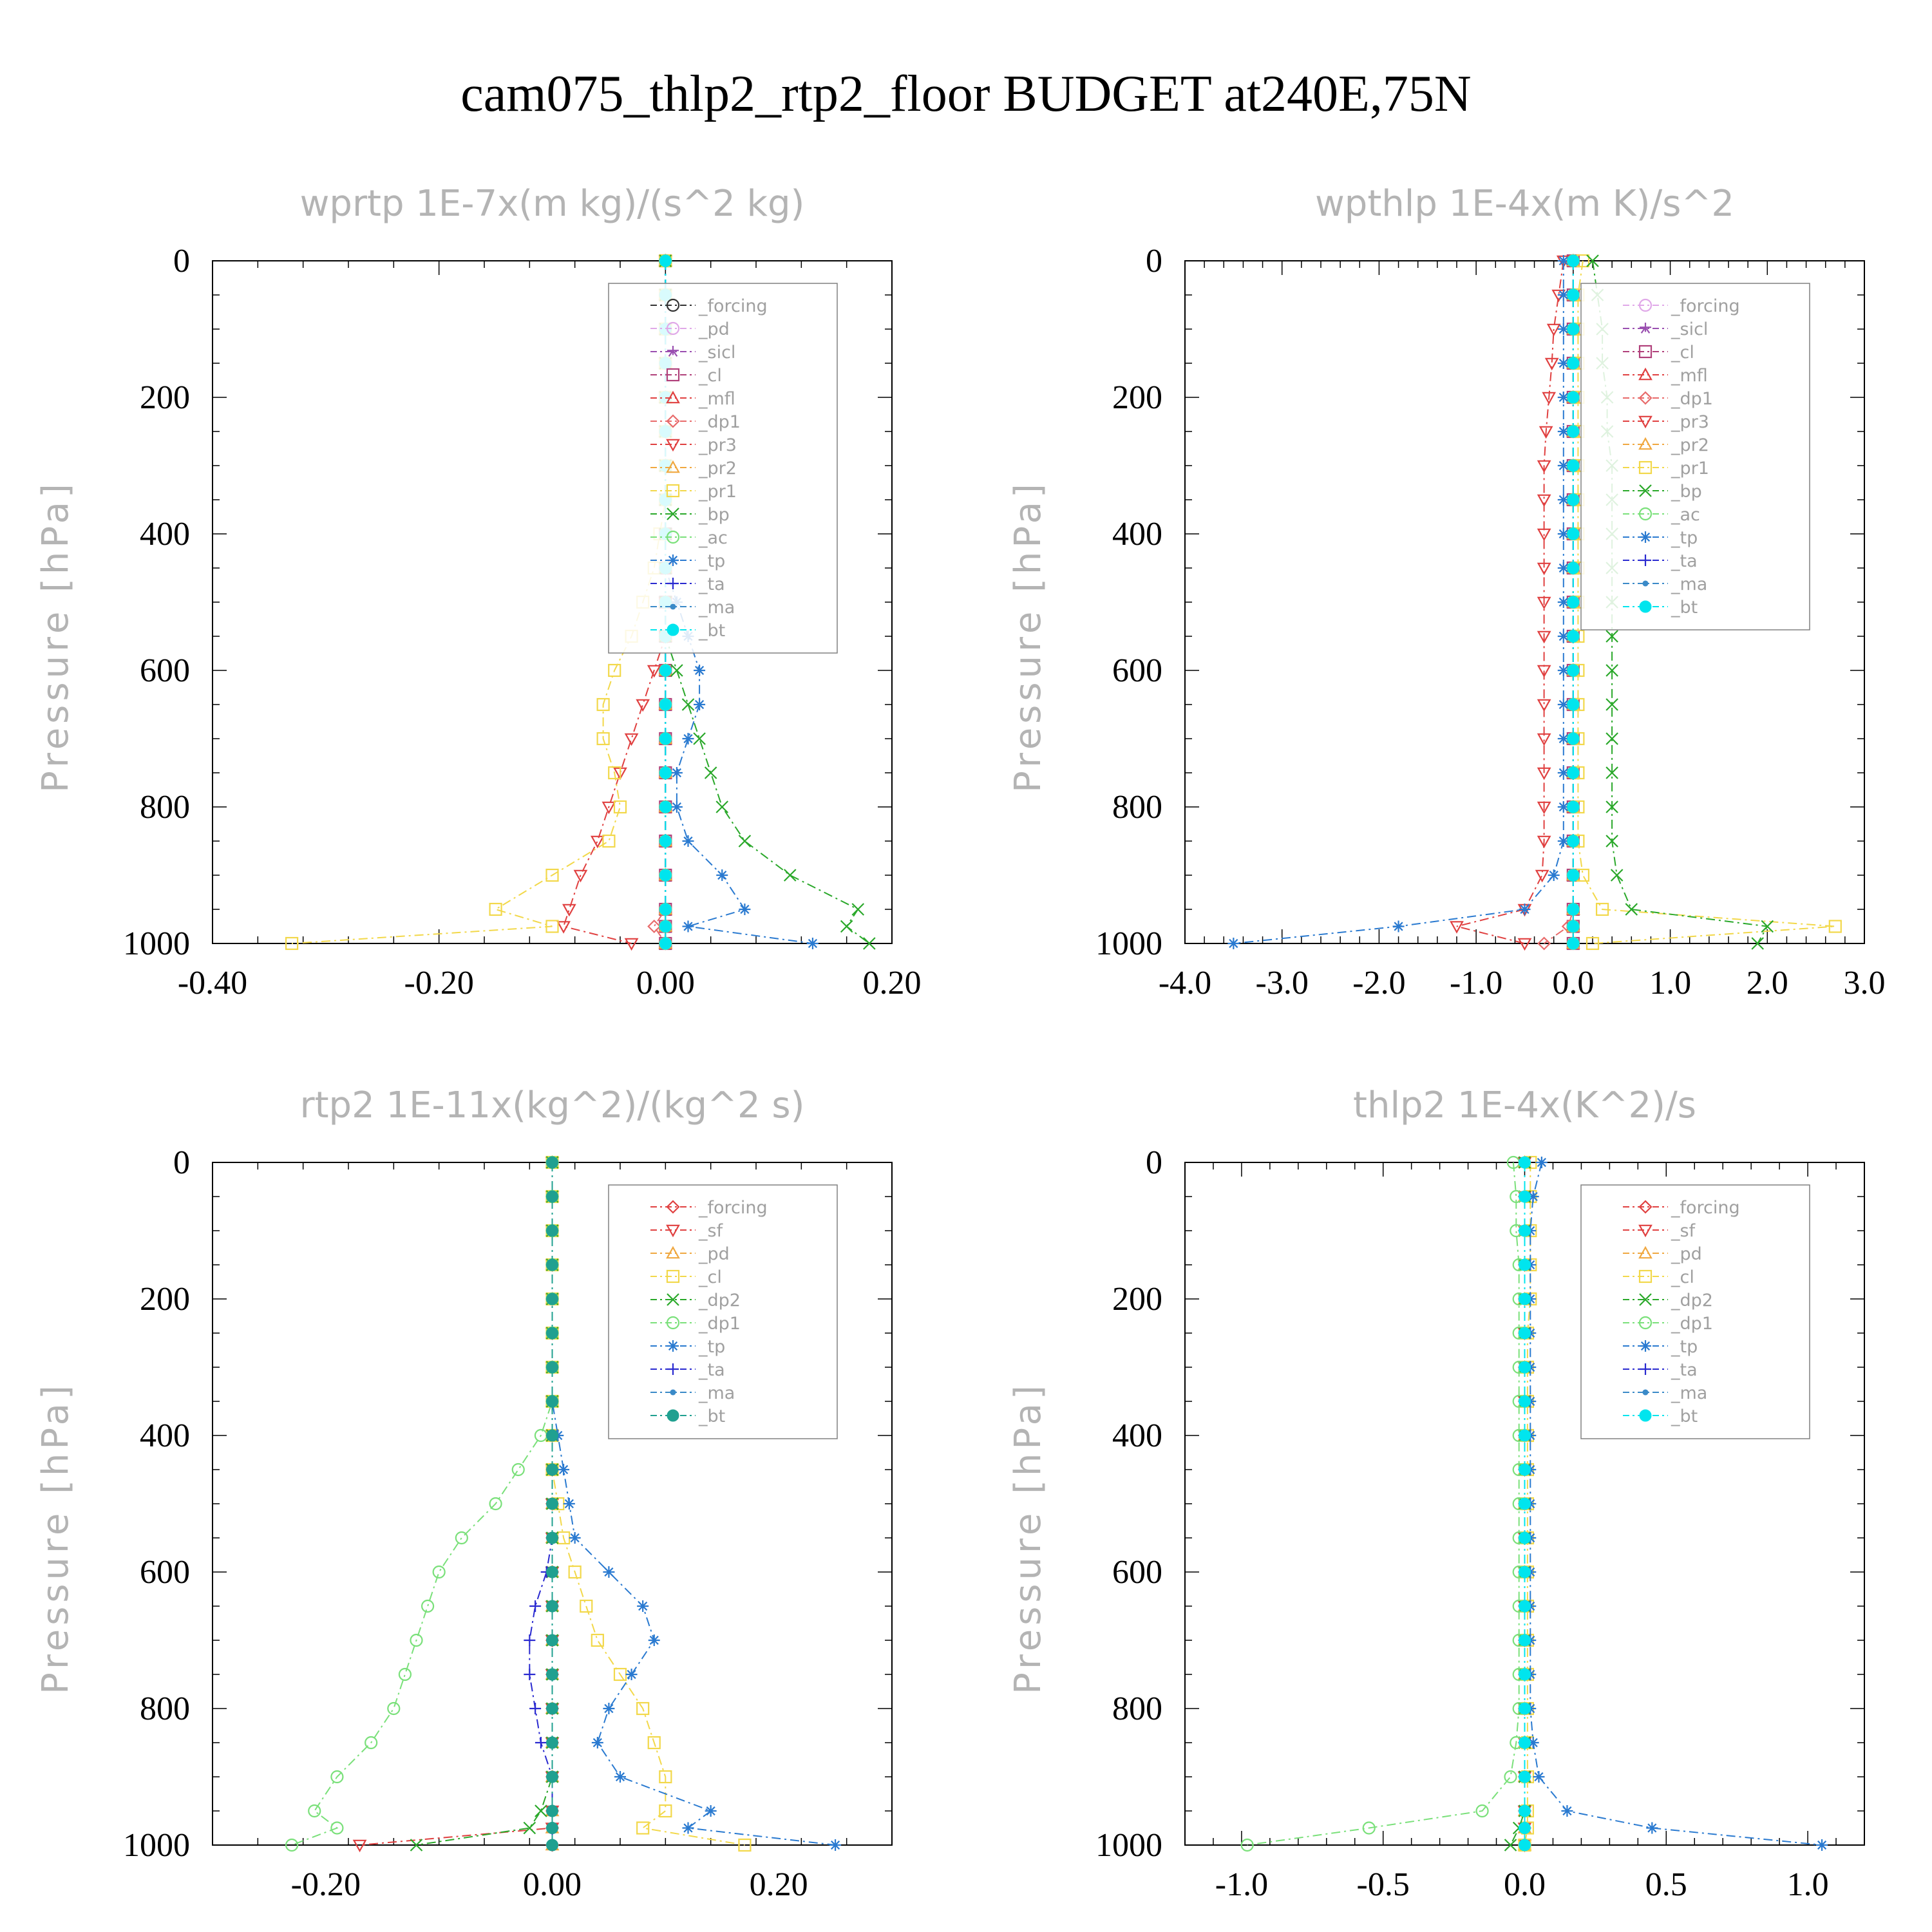 The width and height of the screenshot is (1932, 1932). What do you see at coordinates (710, 1277) in the screenshot?
I see `legend-label: _cl` at bounding box center [710, 1277].